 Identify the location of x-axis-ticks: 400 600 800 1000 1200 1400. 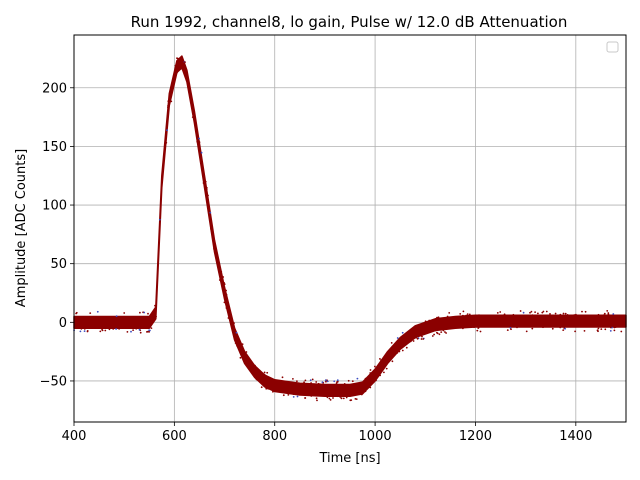
(327, 433).